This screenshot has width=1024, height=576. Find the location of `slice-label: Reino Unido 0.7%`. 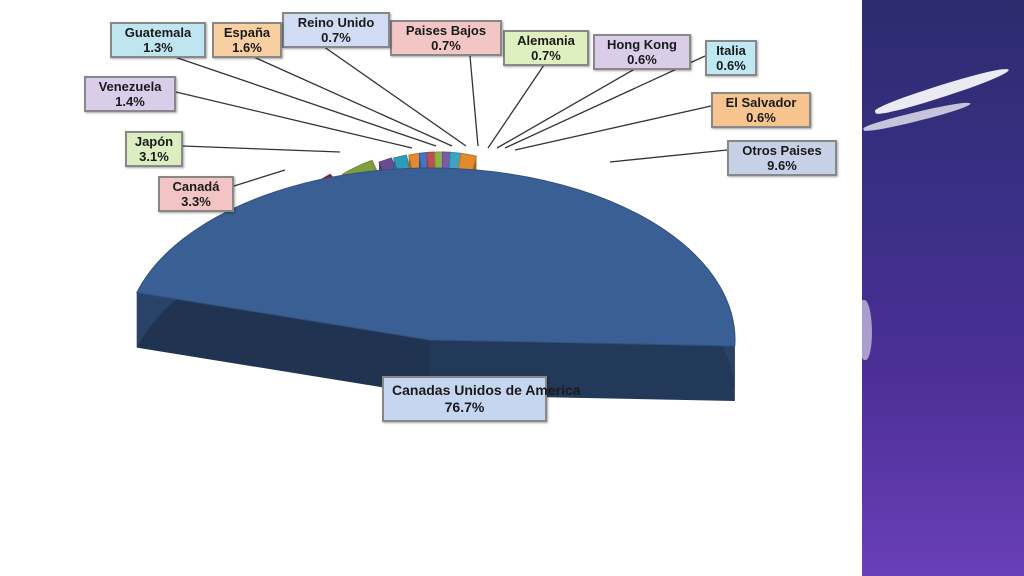

slice-label: Reino Unido 0.7% is located at coordinates (336, 30).